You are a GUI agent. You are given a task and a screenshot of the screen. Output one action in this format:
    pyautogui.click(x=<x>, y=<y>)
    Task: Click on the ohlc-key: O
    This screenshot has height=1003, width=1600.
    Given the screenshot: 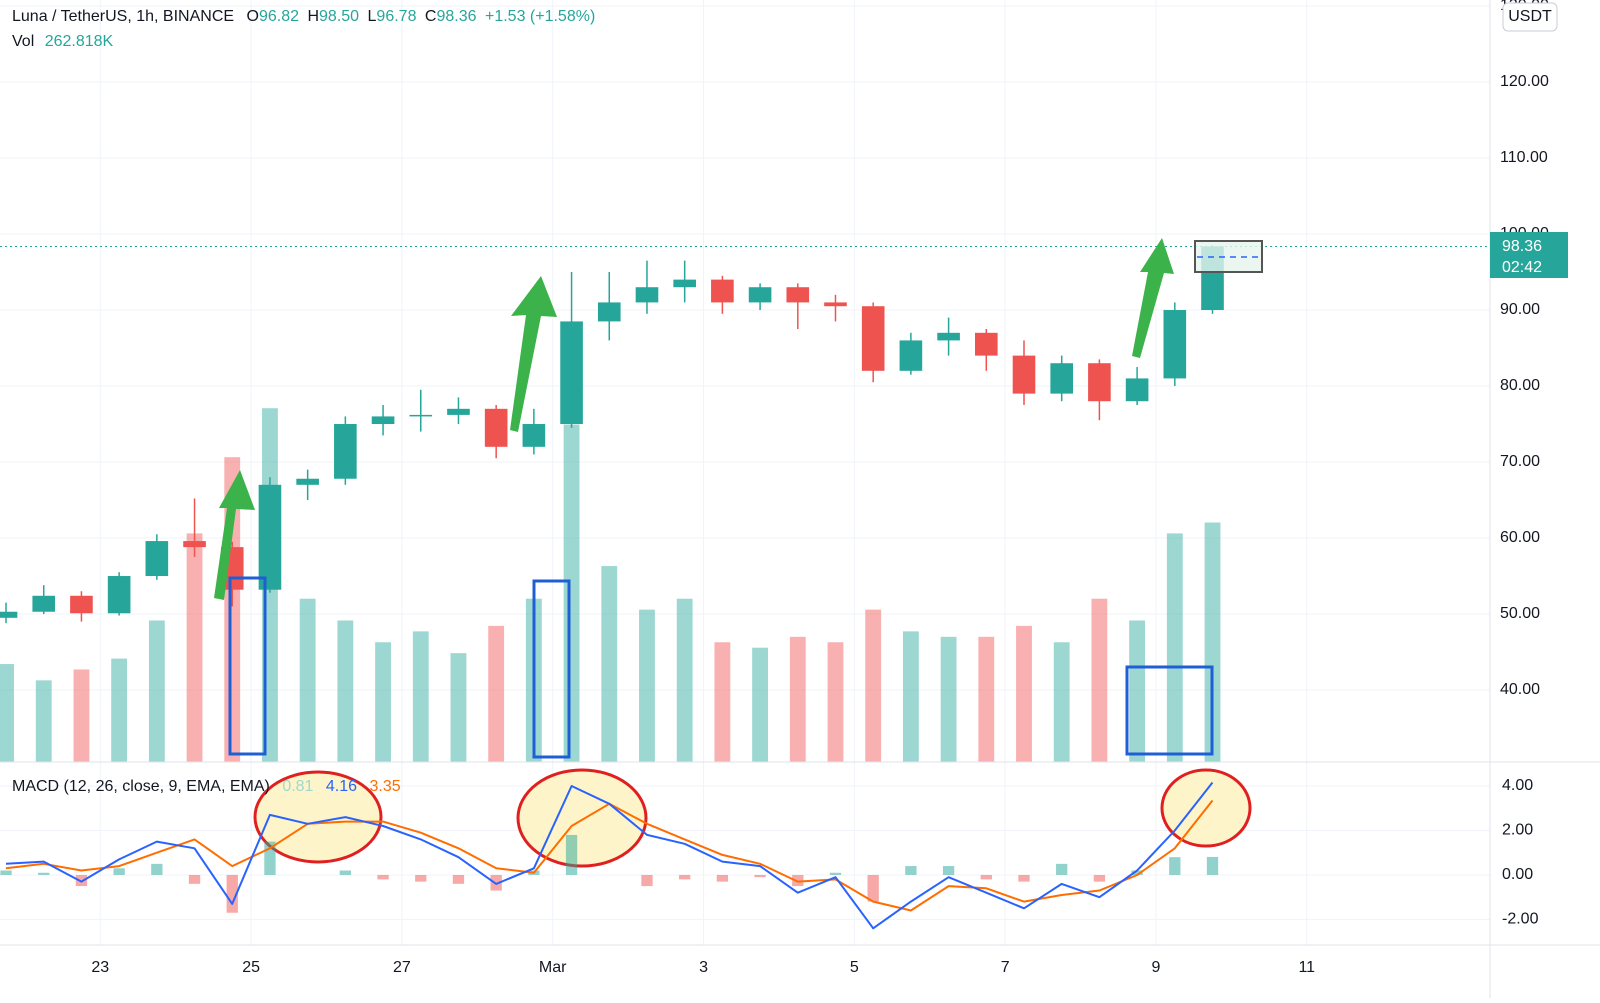 What is the action you would take?
    pyautogui.click(x=253, y=16)
    